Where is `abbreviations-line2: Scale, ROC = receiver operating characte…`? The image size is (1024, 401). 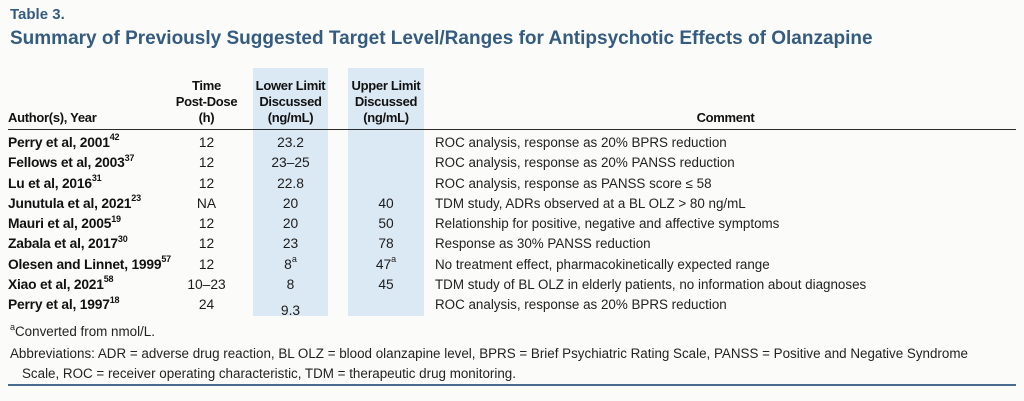 abbreviations-line2: Scale, ROC = receiver operating characte… is located at coordinates (269, 373).